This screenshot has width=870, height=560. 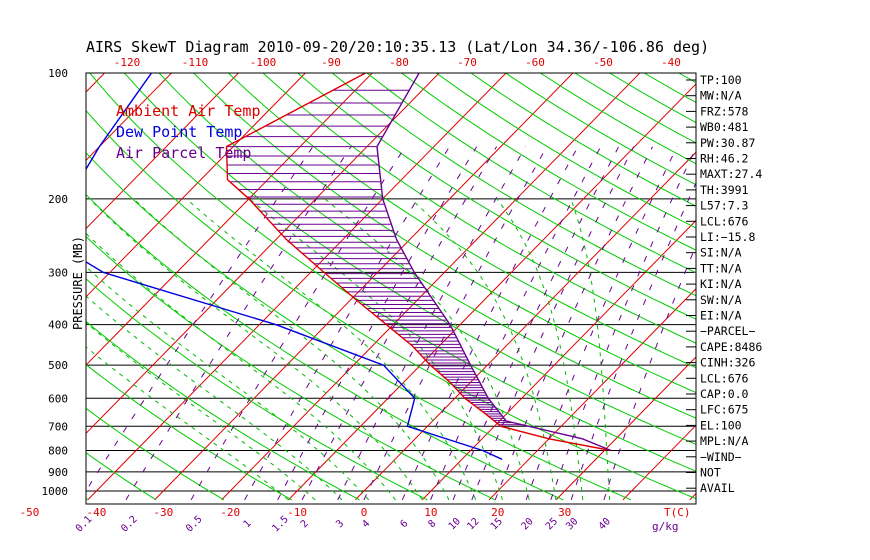 I want to click on mixing-ratio-tick-label: 1, so click(x=248, y=524).